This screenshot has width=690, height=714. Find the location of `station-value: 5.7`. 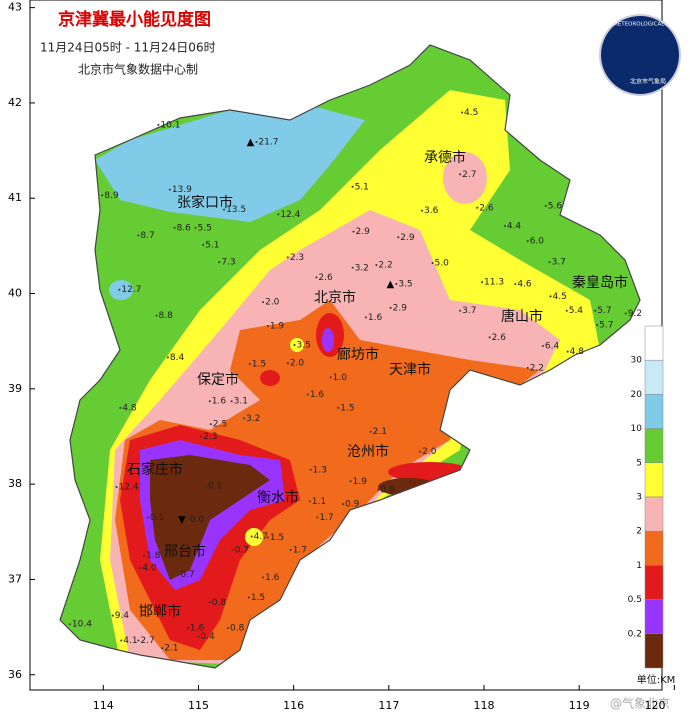

station-value: 5.7 is located at coordinates (604, 311).